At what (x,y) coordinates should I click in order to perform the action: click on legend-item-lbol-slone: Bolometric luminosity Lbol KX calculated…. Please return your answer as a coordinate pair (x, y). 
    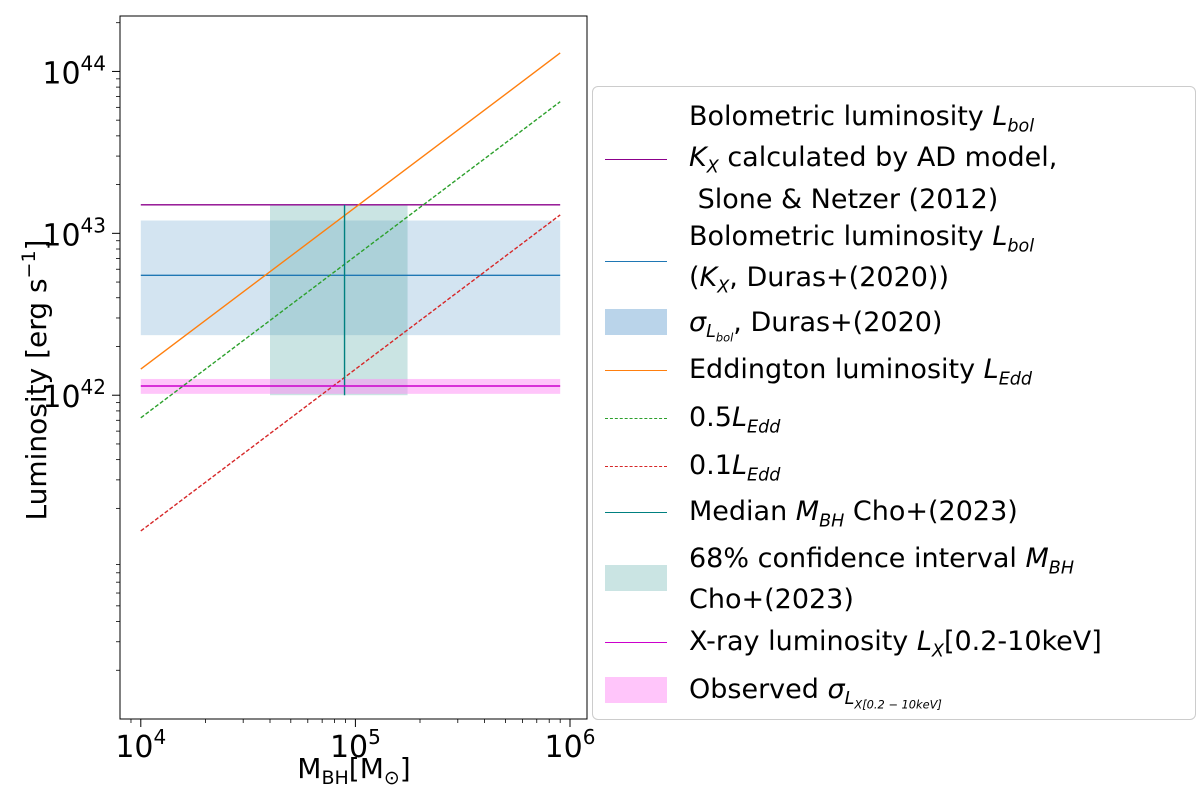
    Looking at the image, I should click on (894, 158).